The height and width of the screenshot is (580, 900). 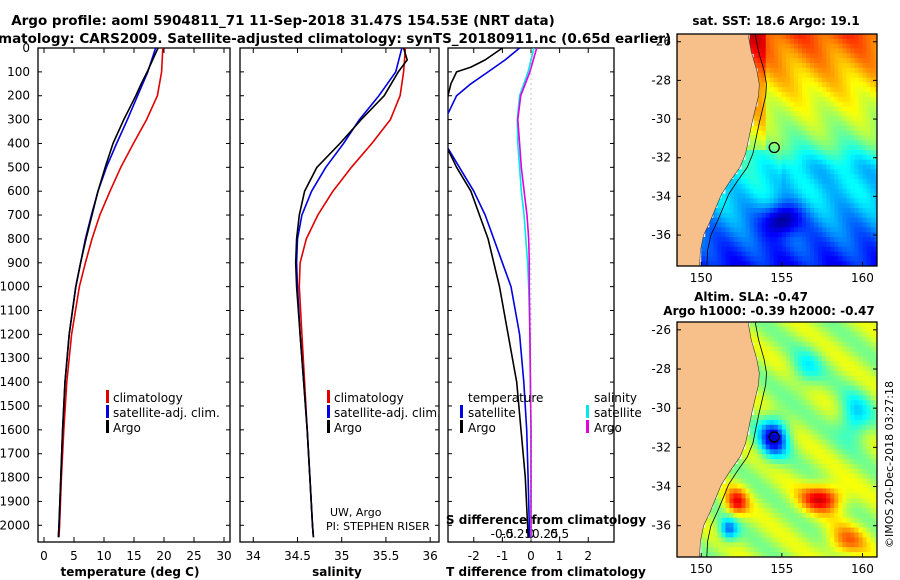 I want to click on x-tick-label: 34, so click(x=253, y=556).